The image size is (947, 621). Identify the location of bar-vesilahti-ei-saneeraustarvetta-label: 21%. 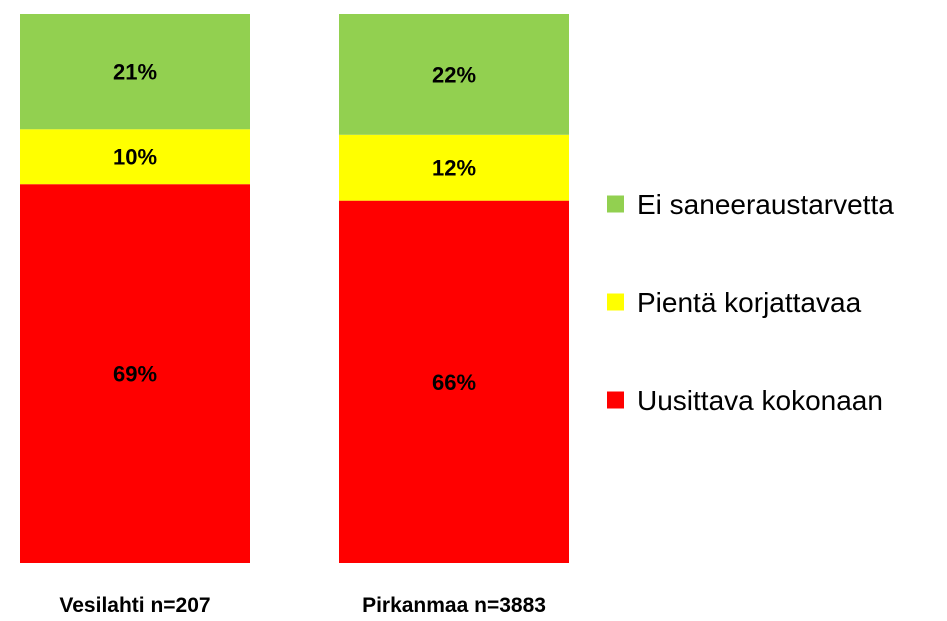
(135, 72).